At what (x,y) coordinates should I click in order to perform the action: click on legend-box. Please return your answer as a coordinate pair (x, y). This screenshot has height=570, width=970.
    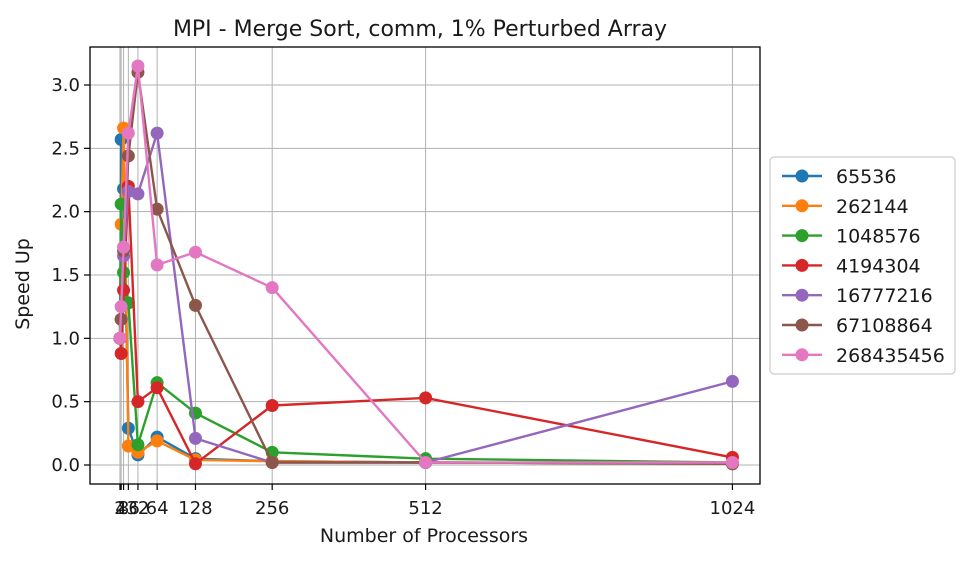
    Looking at the image, I should click on (862, 265).